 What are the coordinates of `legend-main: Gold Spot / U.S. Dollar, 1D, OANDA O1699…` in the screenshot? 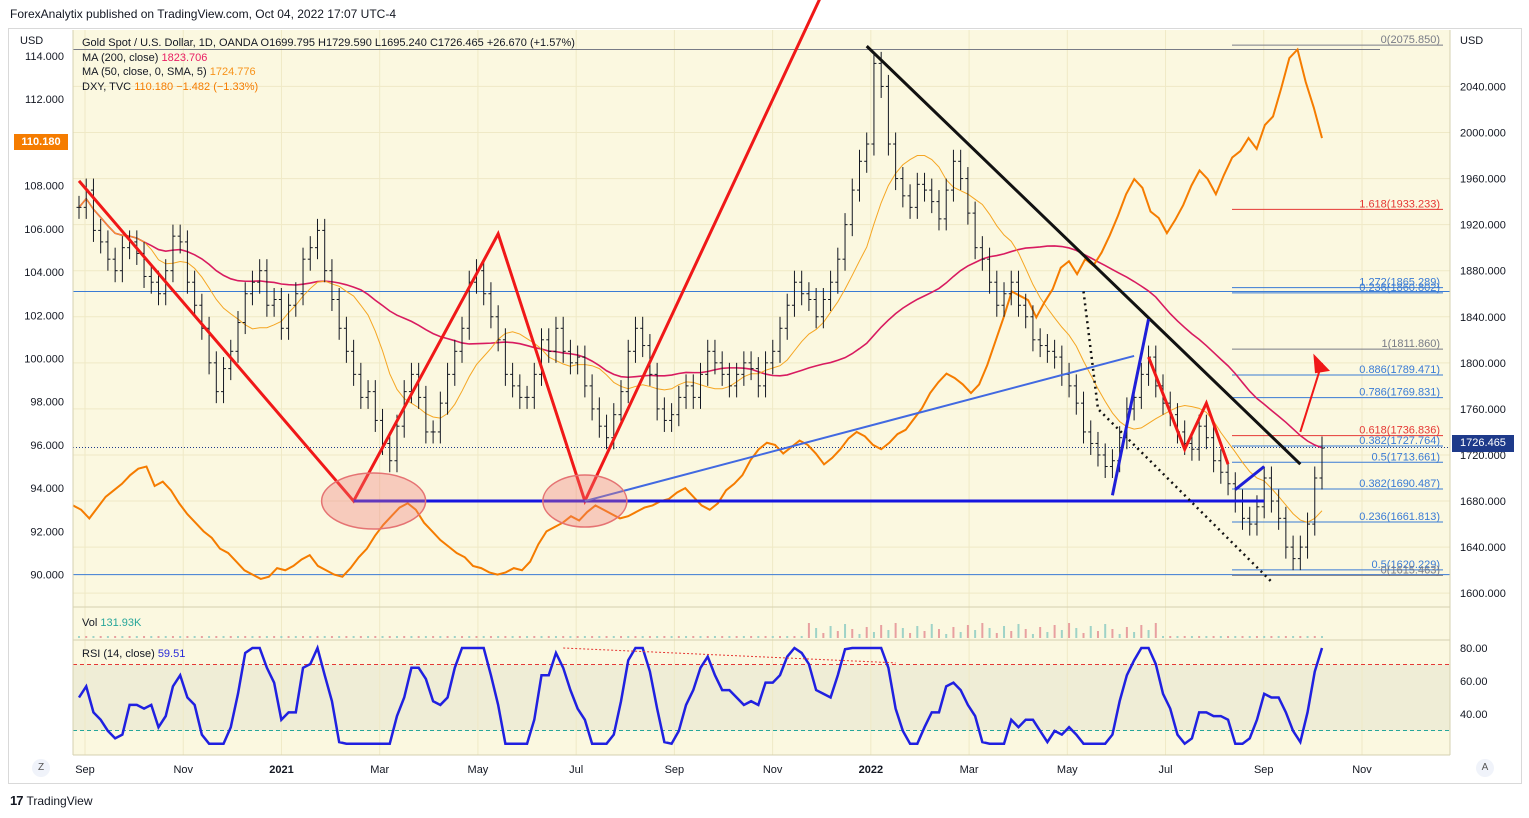 It's located at (328, 43).